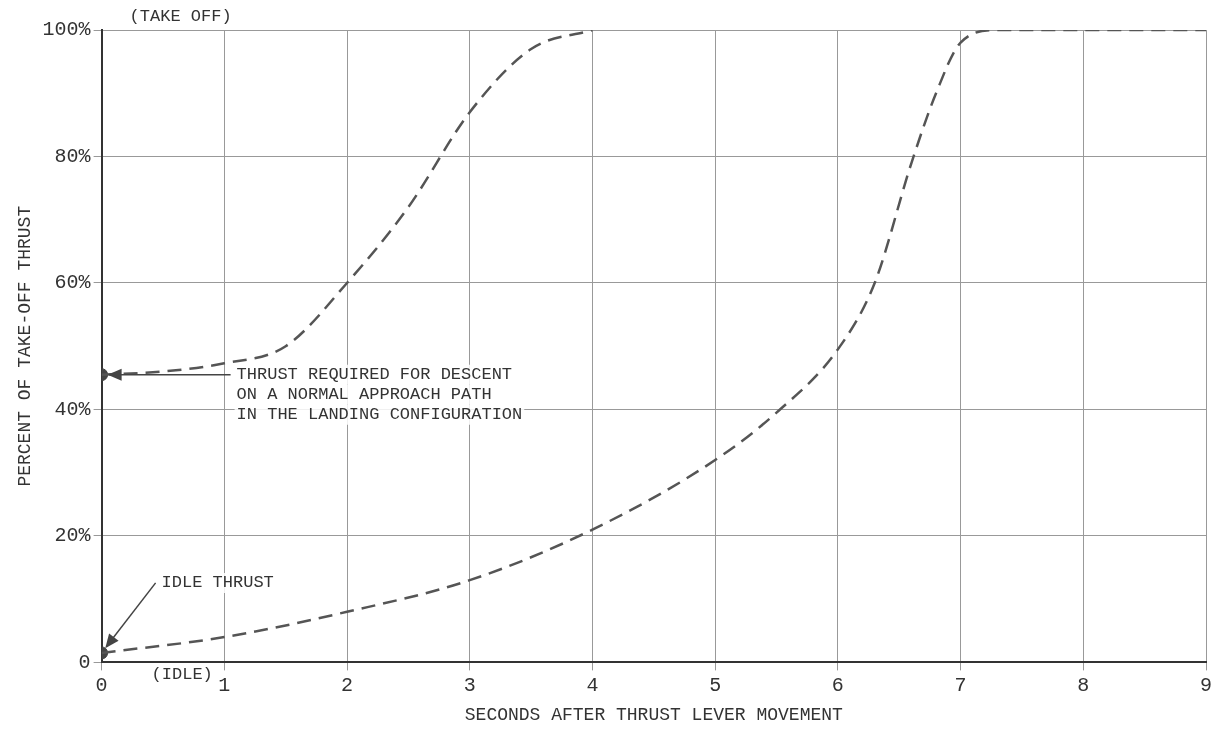  I want to click on x-tick-label: 0, so click(101, 685).